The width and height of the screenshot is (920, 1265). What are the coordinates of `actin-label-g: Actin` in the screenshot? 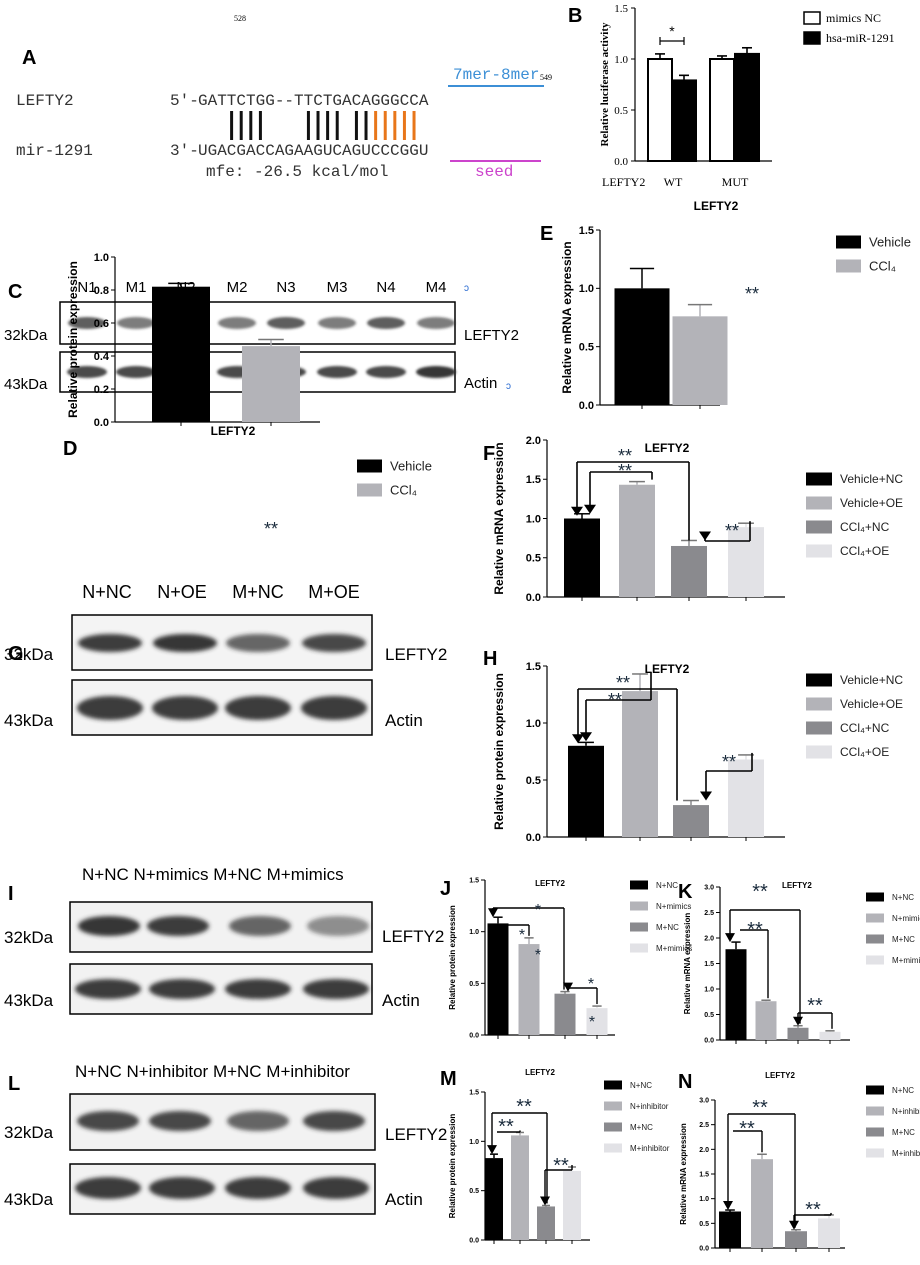 It's located at (404, 720).